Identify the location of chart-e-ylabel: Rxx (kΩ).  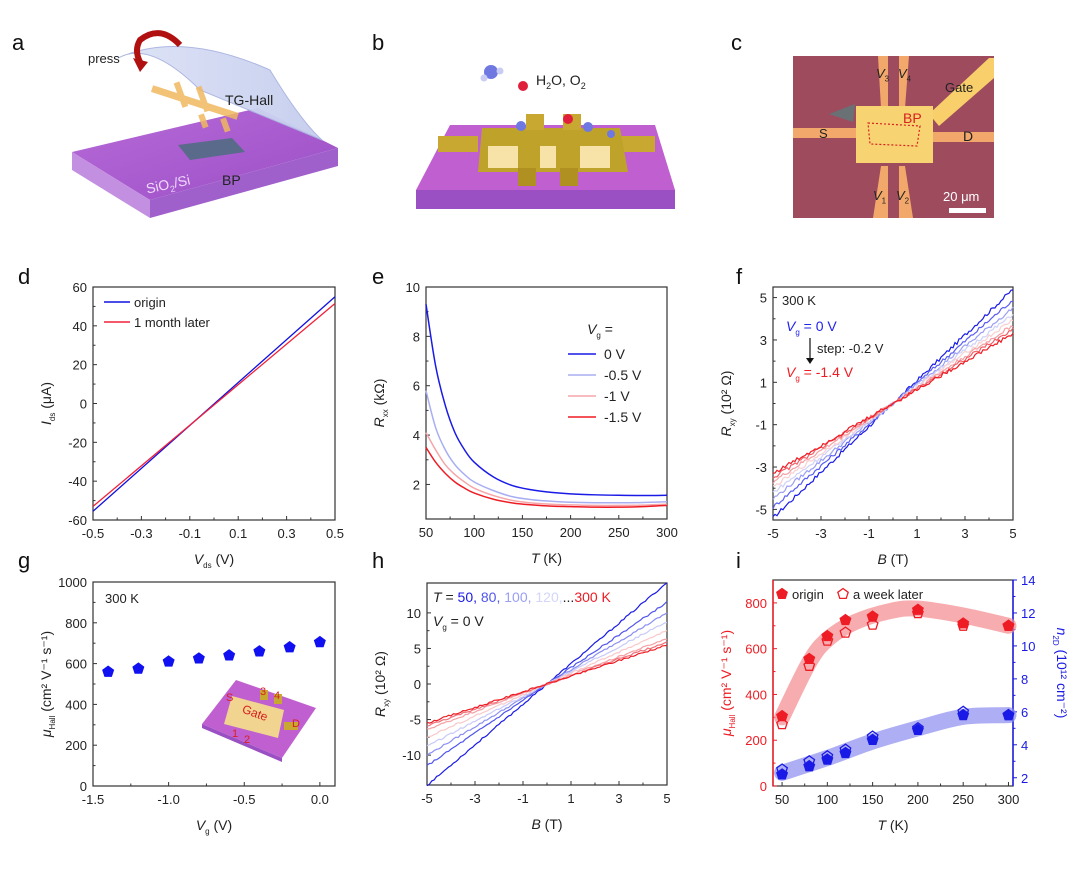
(380, 403).